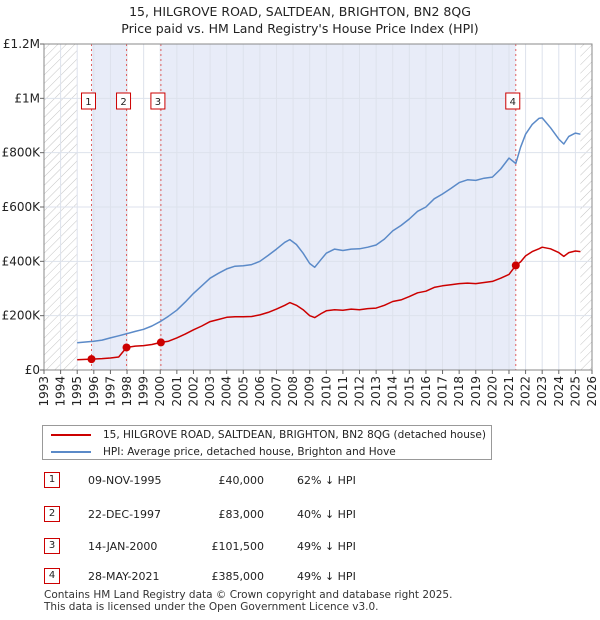 This screenshot has height=620, width=600. What do you see at coordinates (27, 98) in the screenshot?
I see `y-tick-label: £1M` at bounding box center [27, 98].